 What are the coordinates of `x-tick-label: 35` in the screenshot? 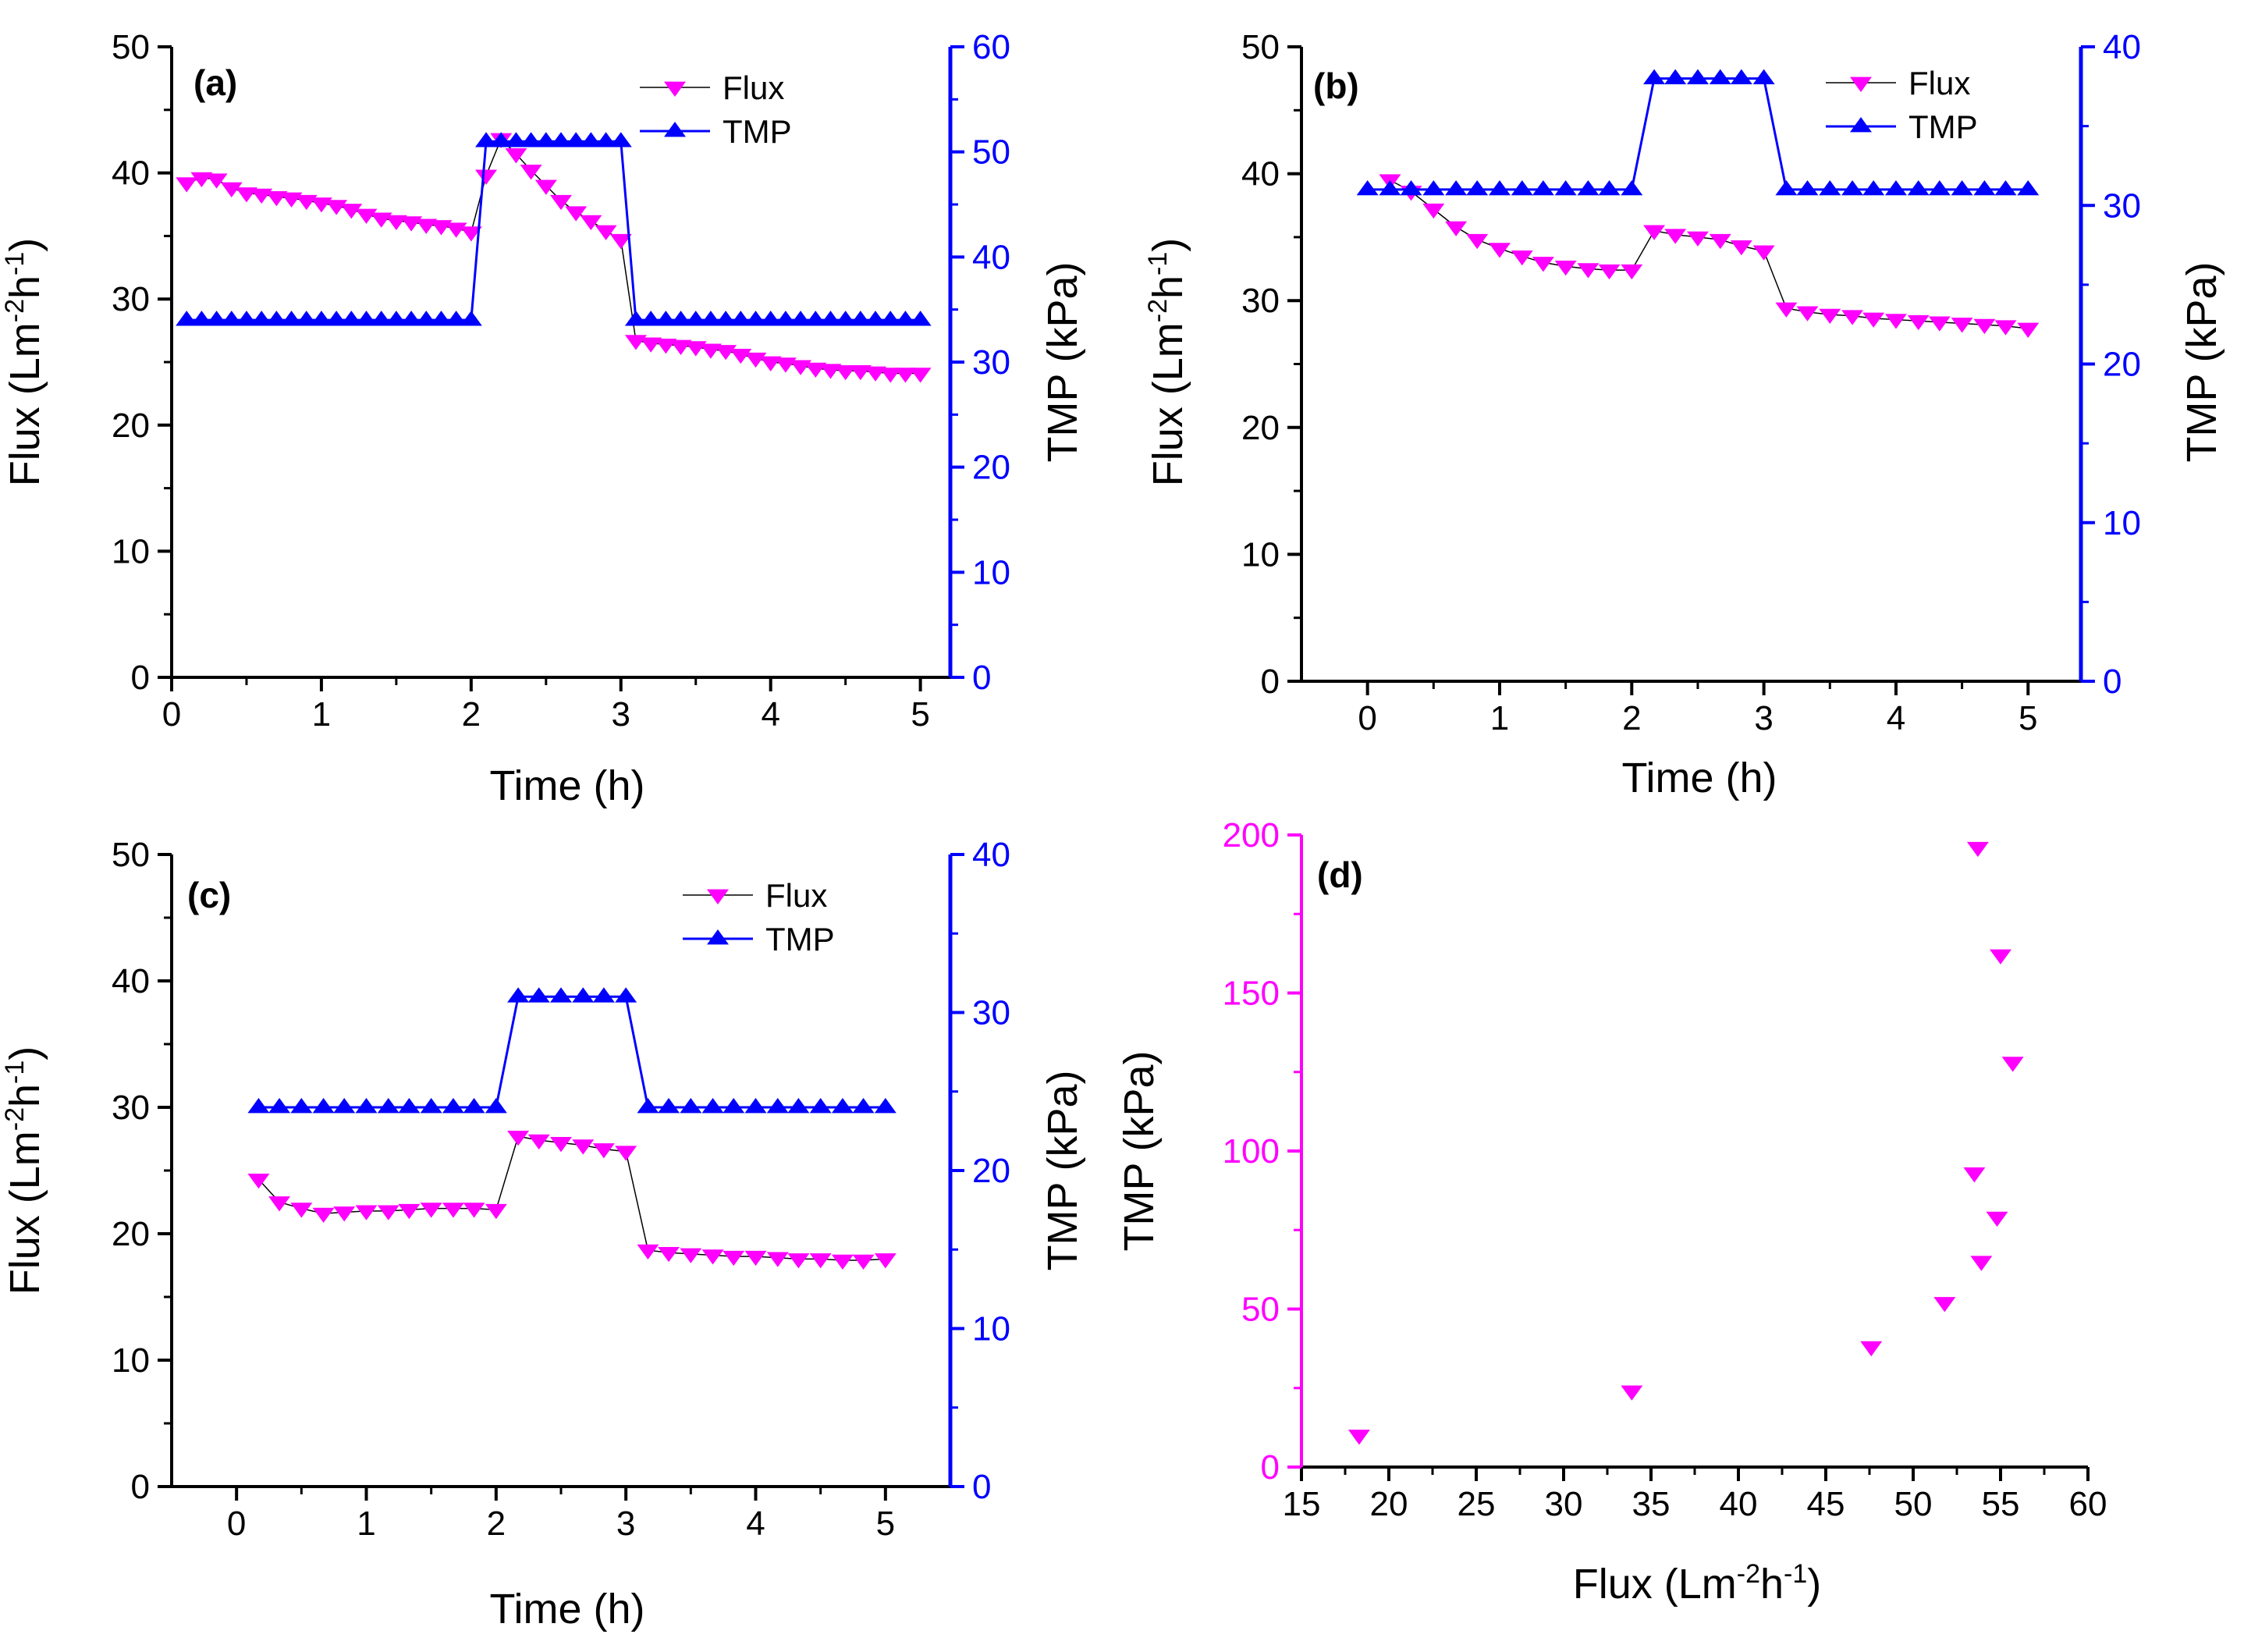 It's located at (1652, 1504).